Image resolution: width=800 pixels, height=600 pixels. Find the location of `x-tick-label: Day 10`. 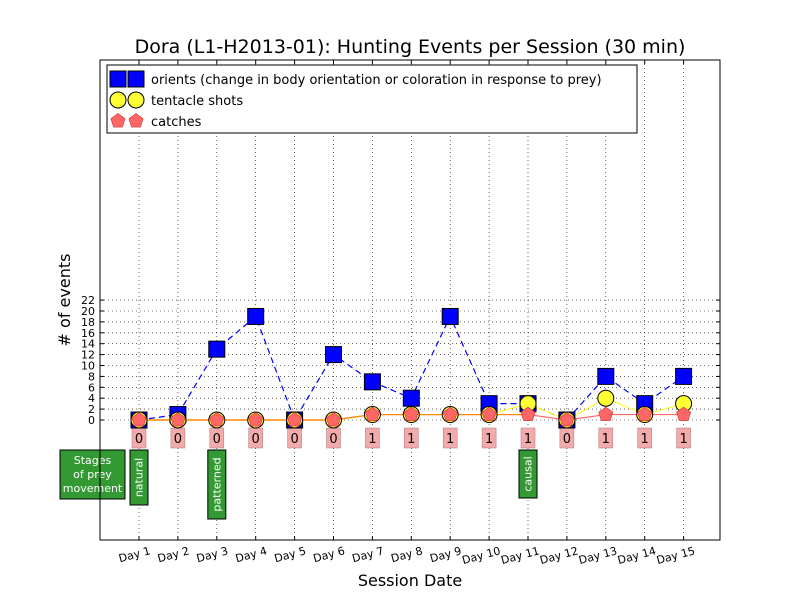

x-tick-label: Day 10 is located at coordinates (481, 555).